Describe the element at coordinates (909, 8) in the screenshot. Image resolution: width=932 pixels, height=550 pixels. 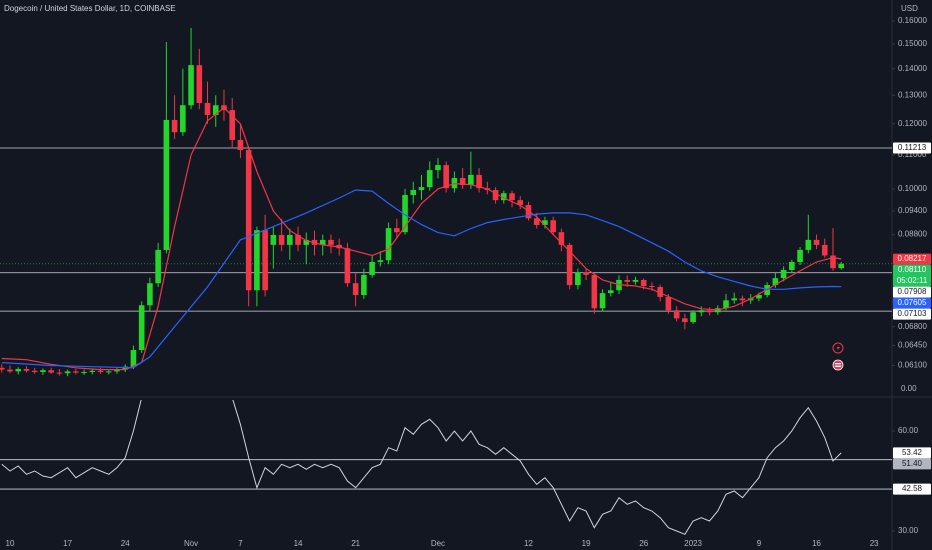
I see `y-axis-label: USD` at that location.